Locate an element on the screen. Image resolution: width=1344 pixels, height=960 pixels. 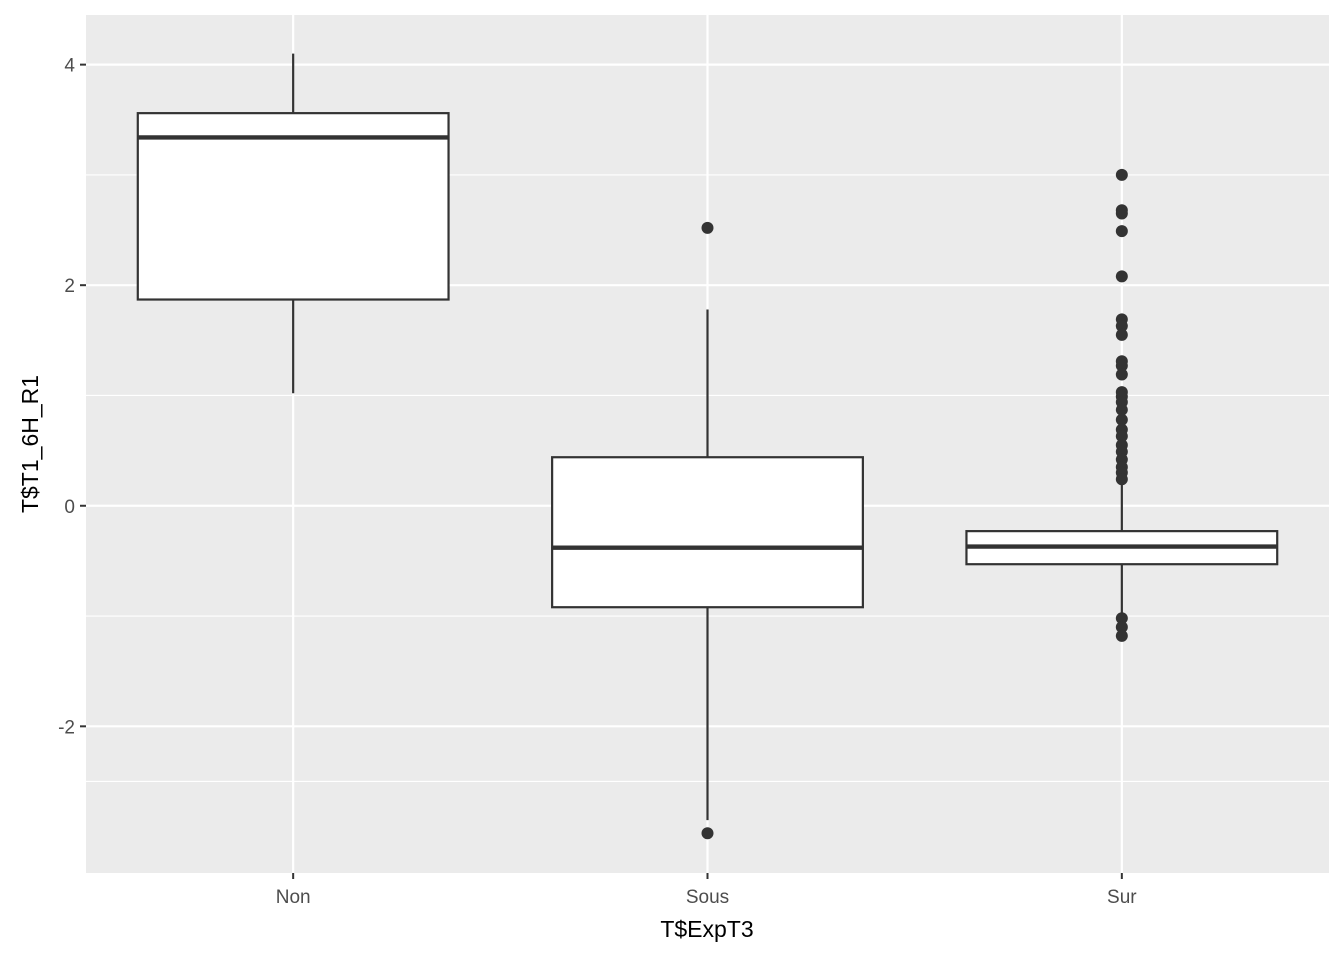
x-tick-label: Sur is located at coordinates (1122, 897).